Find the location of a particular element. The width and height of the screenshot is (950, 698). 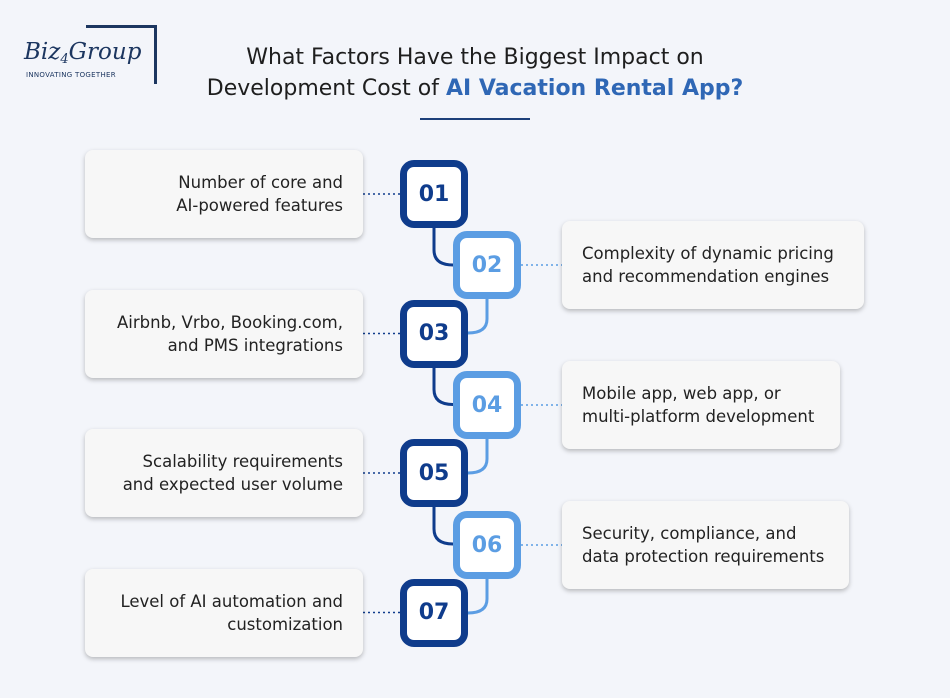

number-badge: 07 is located at coordinates (434, 612).